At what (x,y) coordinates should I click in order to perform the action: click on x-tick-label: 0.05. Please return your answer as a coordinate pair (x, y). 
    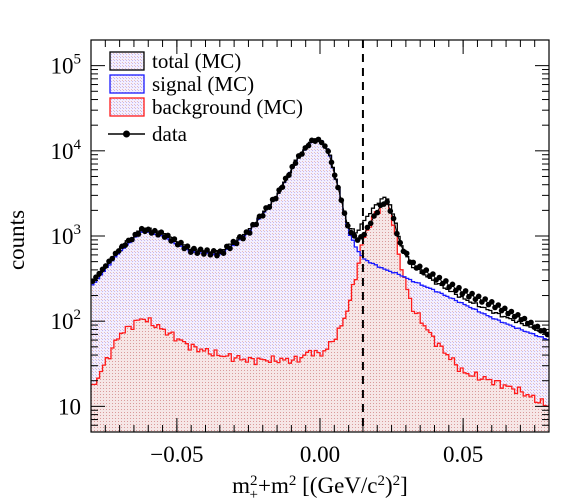
    Looking at the image, I should click on (463, 454).